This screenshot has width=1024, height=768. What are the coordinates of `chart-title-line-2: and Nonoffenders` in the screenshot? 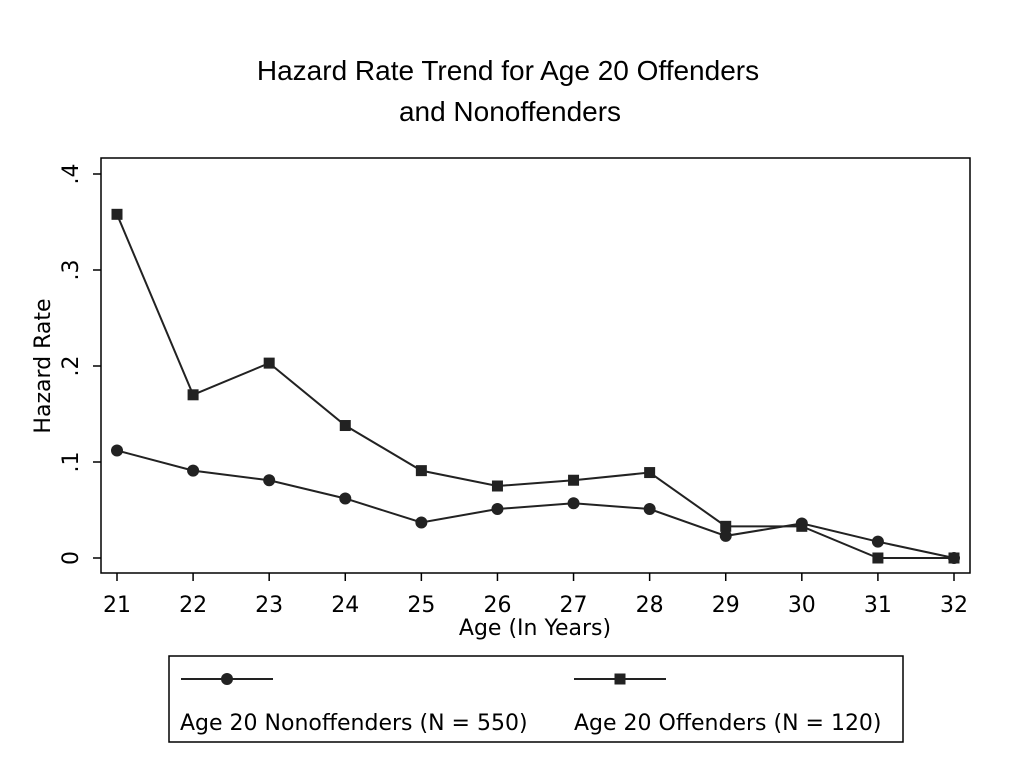 It's located at (510, 111).